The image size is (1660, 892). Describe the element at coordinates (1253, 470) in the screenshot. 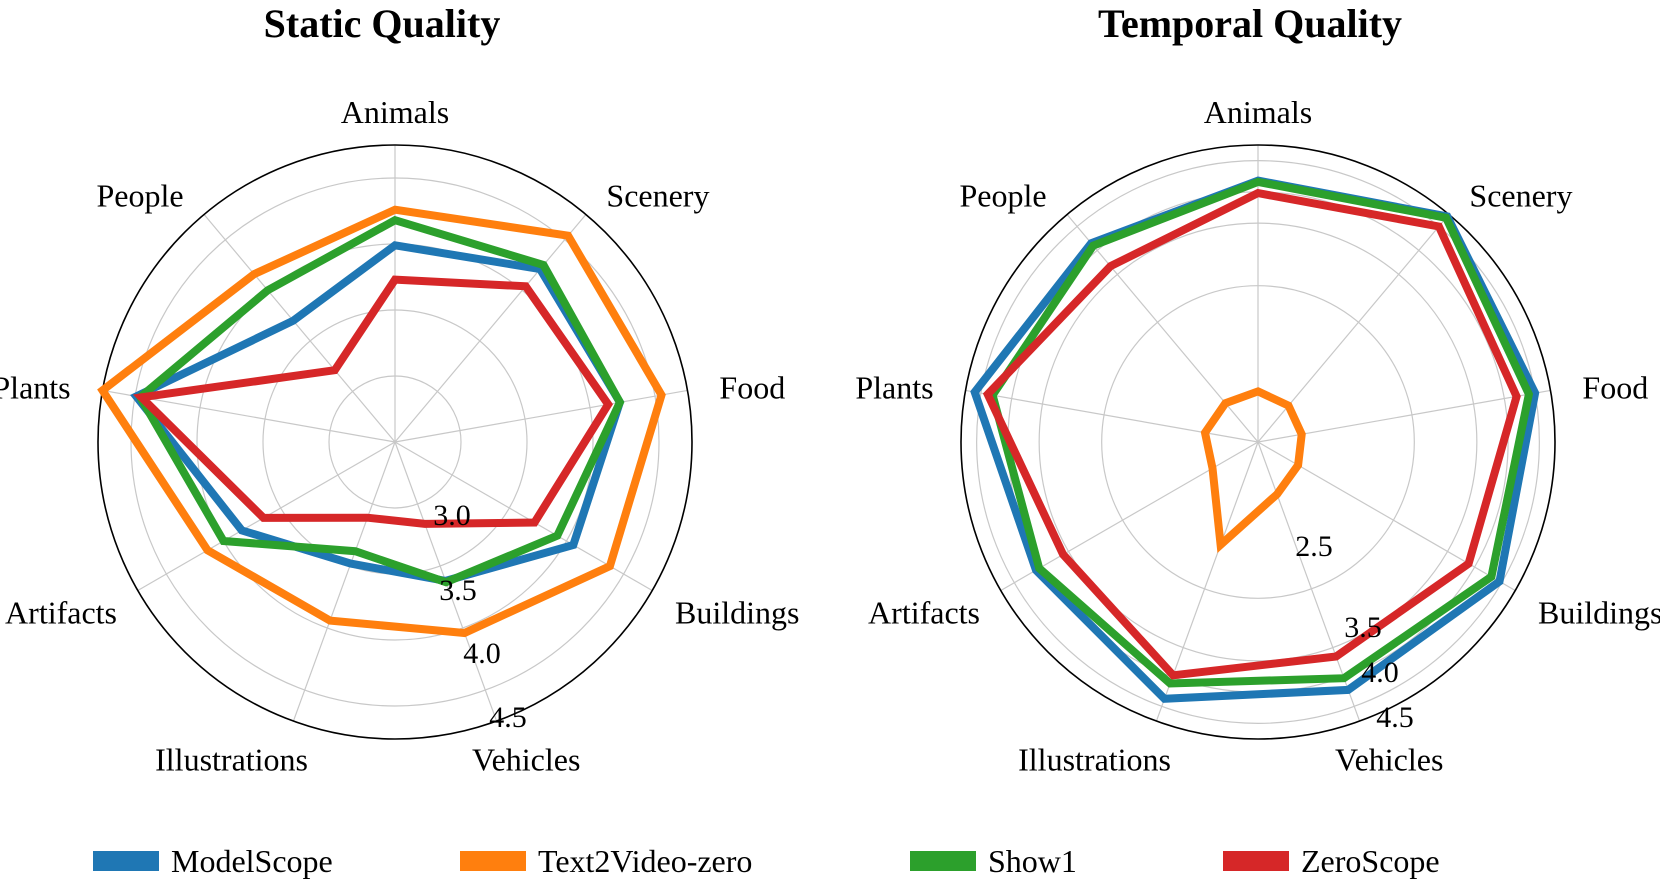

I see `series-text2video-zero` at that location.